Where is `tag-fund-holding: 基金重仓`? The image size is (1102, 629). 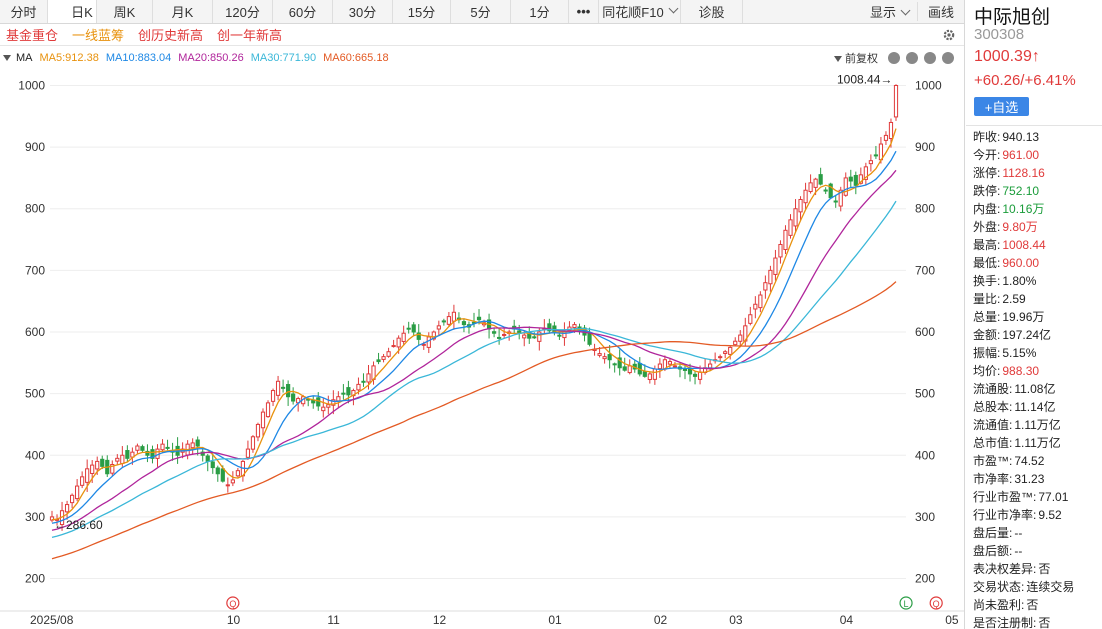
tag-fund-holding: 基金重仓 is located at coordinates (32, 35).